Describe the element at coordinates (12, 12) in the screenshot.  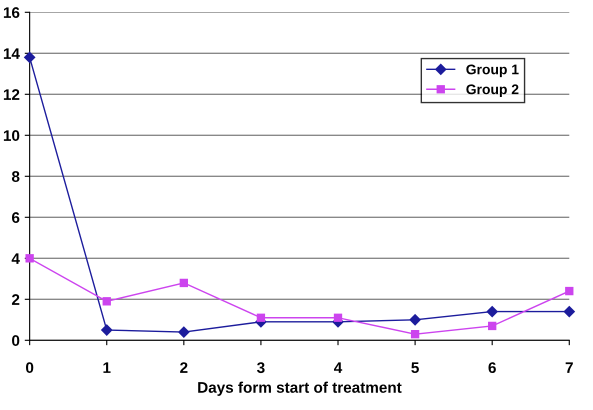
I see `y-tick-label: 16` at that location.